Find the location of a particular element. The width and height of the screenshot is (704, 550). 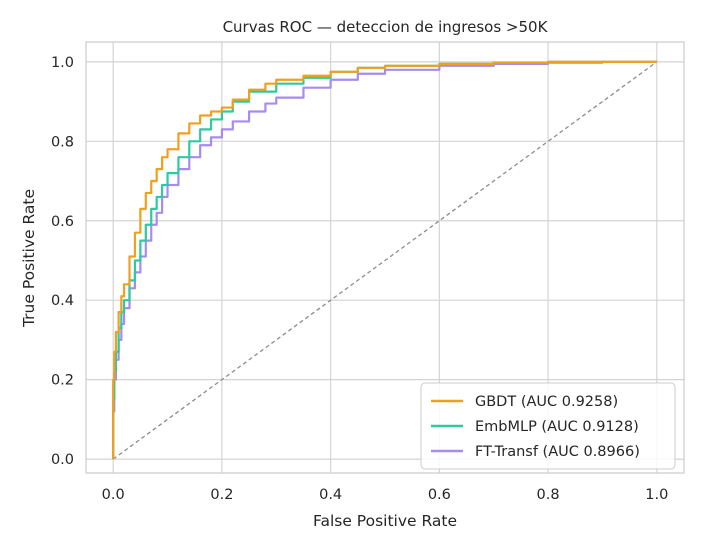

x-tick-label: 0.0 is located at coordinates (113, 495).